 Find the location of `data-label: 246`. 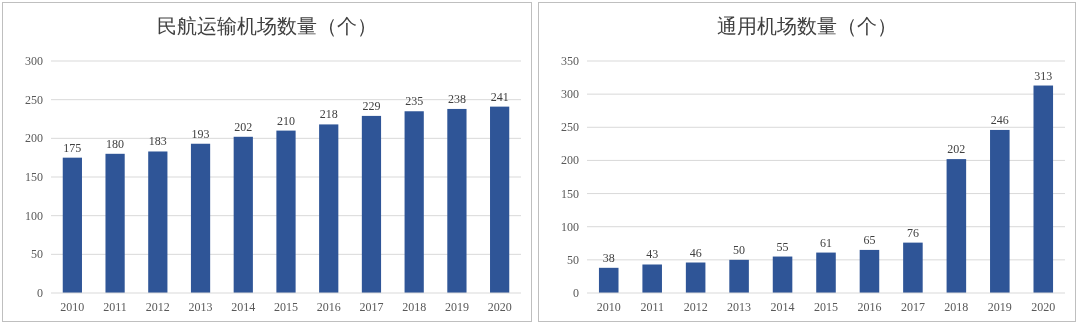

data-label: 246 is located at coordinates (999, 119).